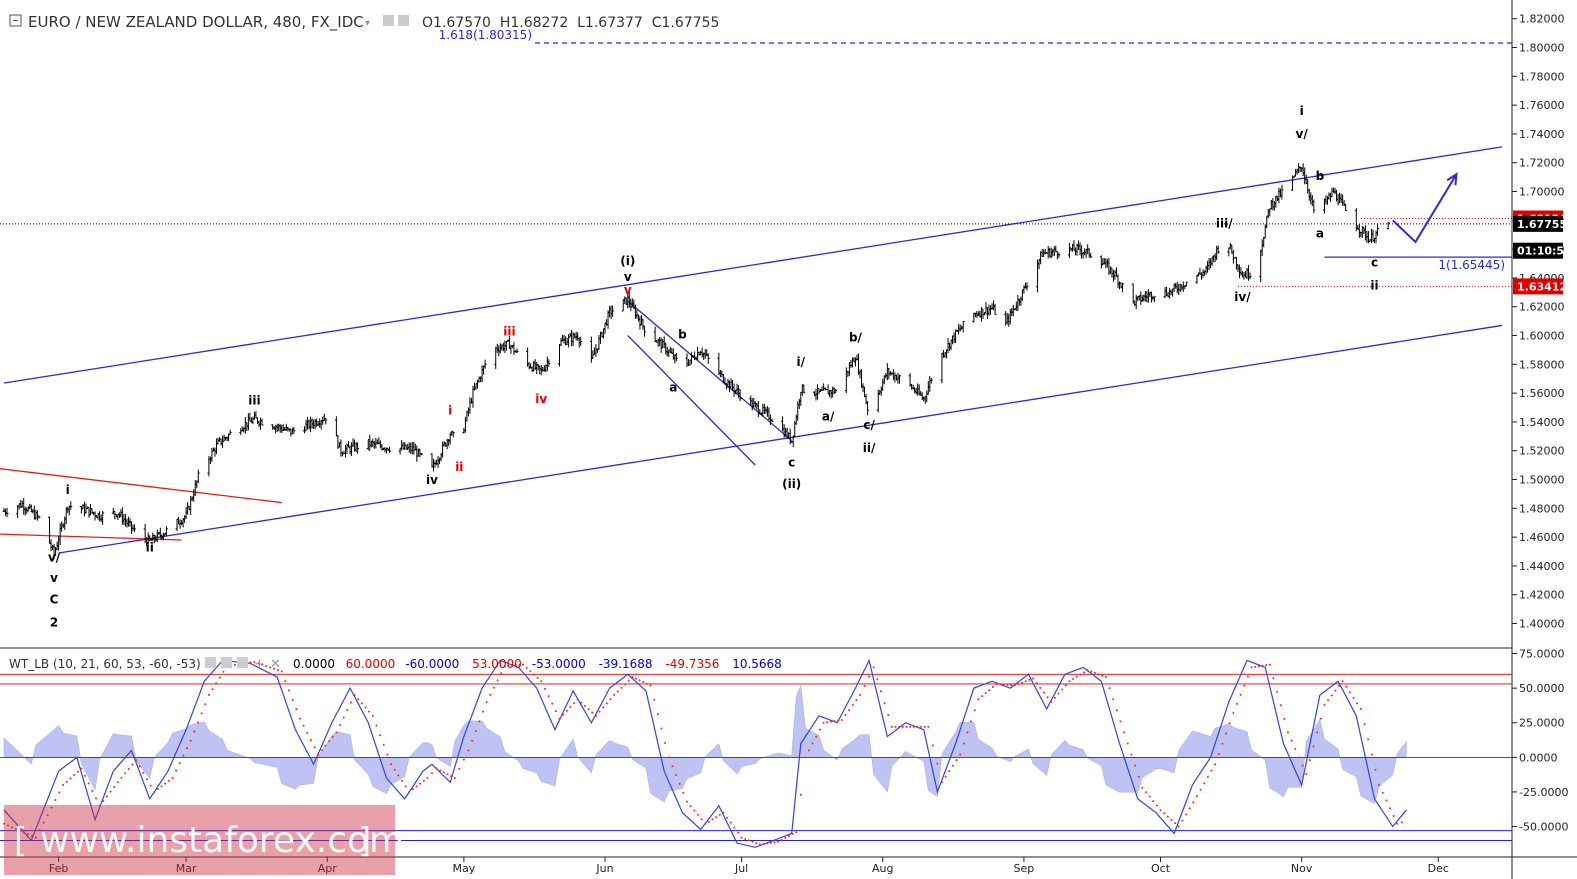 Image resolution: width=1577 pixels, height=879 pixels. What do you see at coordinates (196, 22) in the screenshot?
I see `symbol-title: EURO / NEW ZEALAND DOLLAR, 480, FX_IDC` at bounding box center [196, 22].